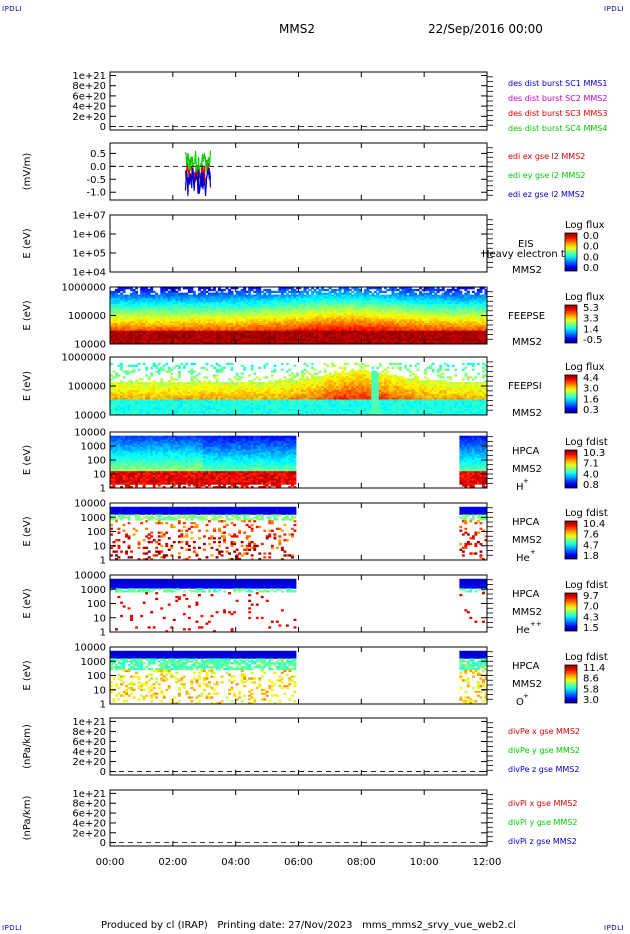 The image size is (630, 934). What do you see at coordinates (557, 98) in the screenshot?
I see `legend-entry: des dist burst SC2 MMS2` at bounding box center [557, 98].